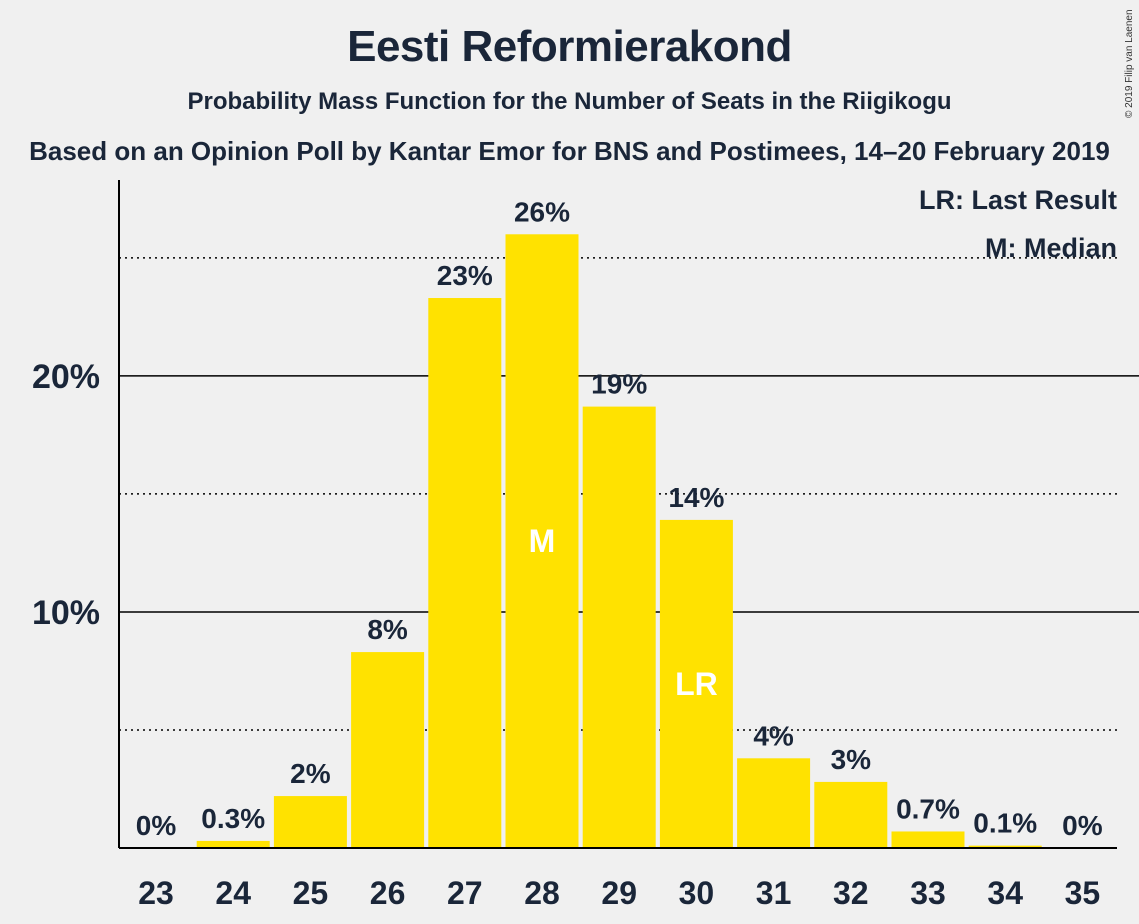 This screenshot has height=924, width=1139. What do you see at coordinates (66, 377) in the screenshot?
I see `y-tick-label: 20%` at bounding box center [66, 377].